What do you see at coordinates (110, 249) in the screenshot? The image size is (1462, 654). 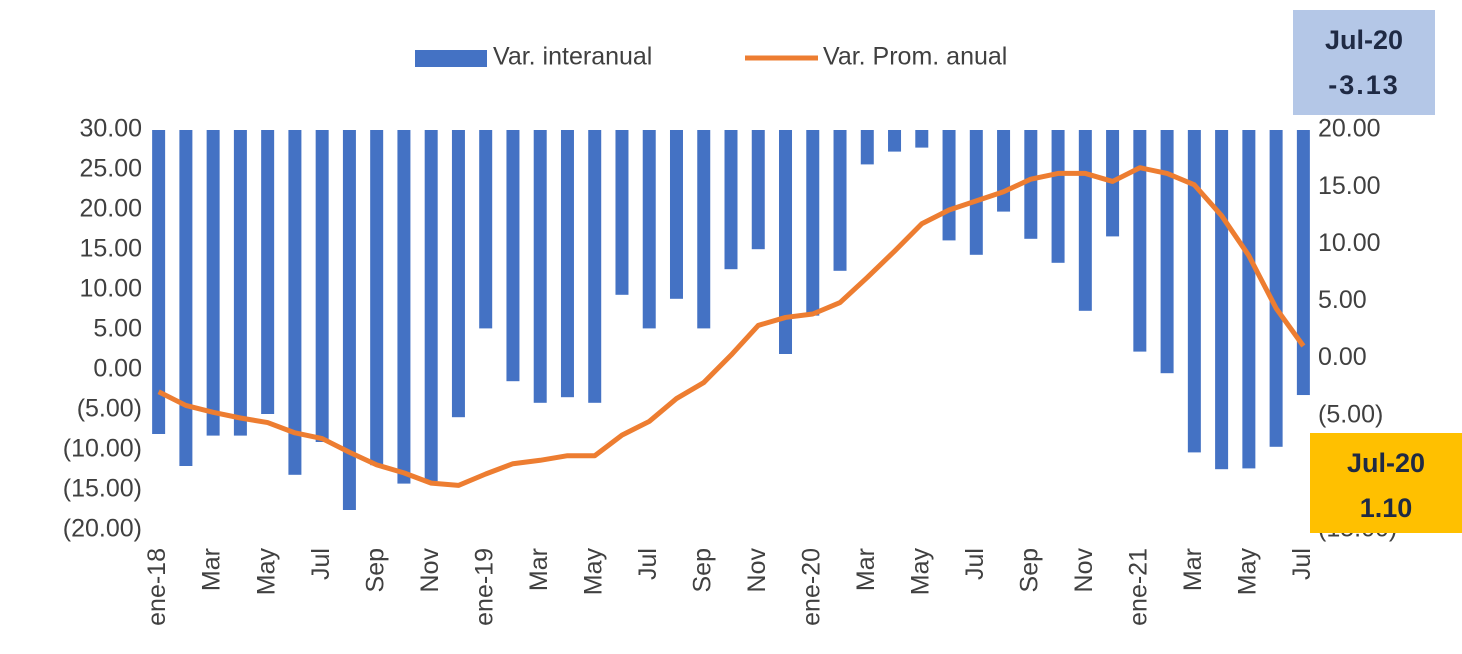 I see `y-tick-label: 15.00` at bounding box center [110, 249].